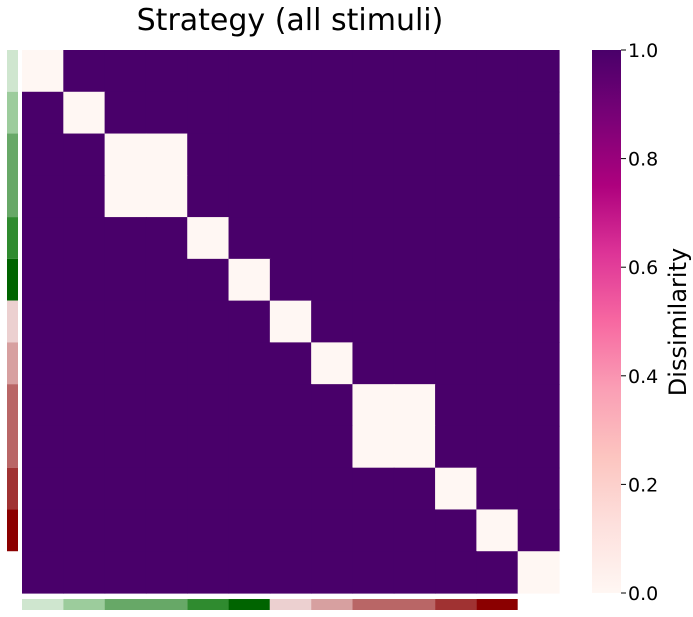  What do you see at coordinates (643, 160) in the screenshot?
I see `colorbar-tick-label: 0.8` at bounding box center [643, 160].